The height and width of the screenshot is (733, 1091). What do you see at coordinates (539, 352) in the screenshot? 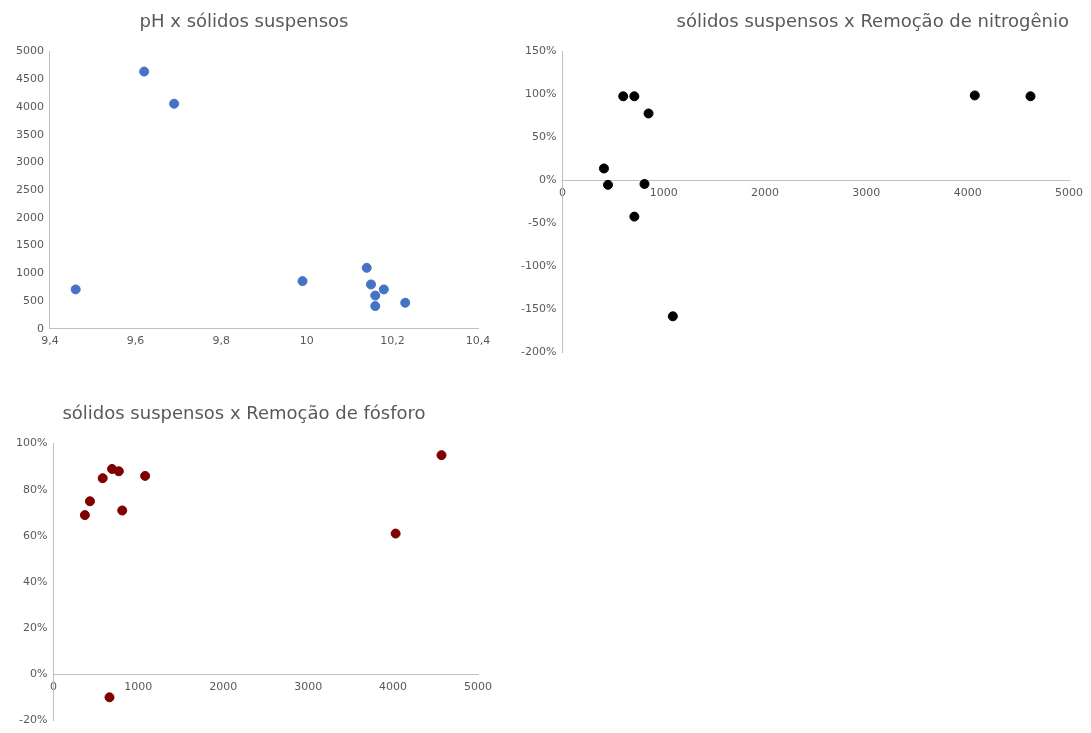
I see `y-tick-label: -200%` at bounding box center [539, 352].